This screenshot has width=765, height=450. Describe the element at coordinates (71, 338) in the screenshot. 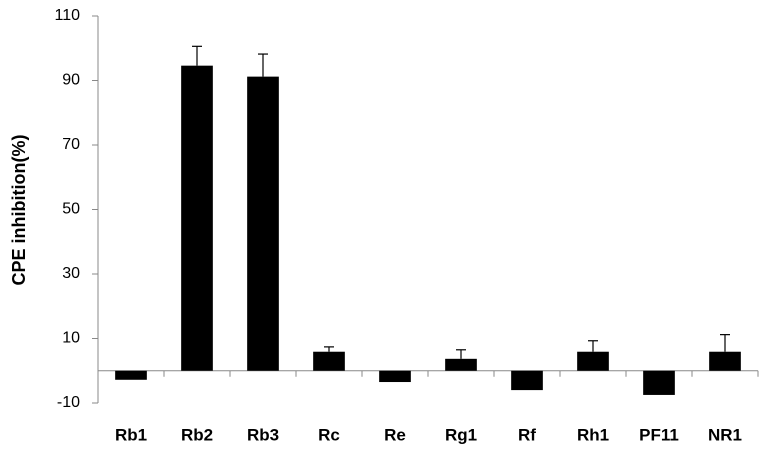

I see `y-tick-label: 10` at that location.